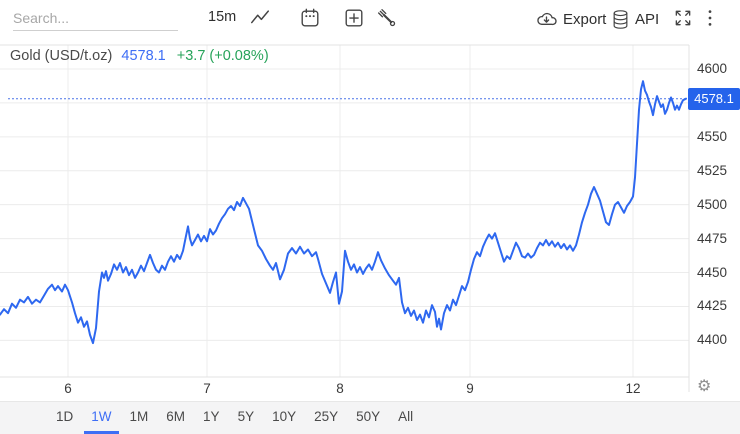 The height and width of the screenshot is (434, 740). I want to click on last-price-text: 4578.1, so click(143, 56).